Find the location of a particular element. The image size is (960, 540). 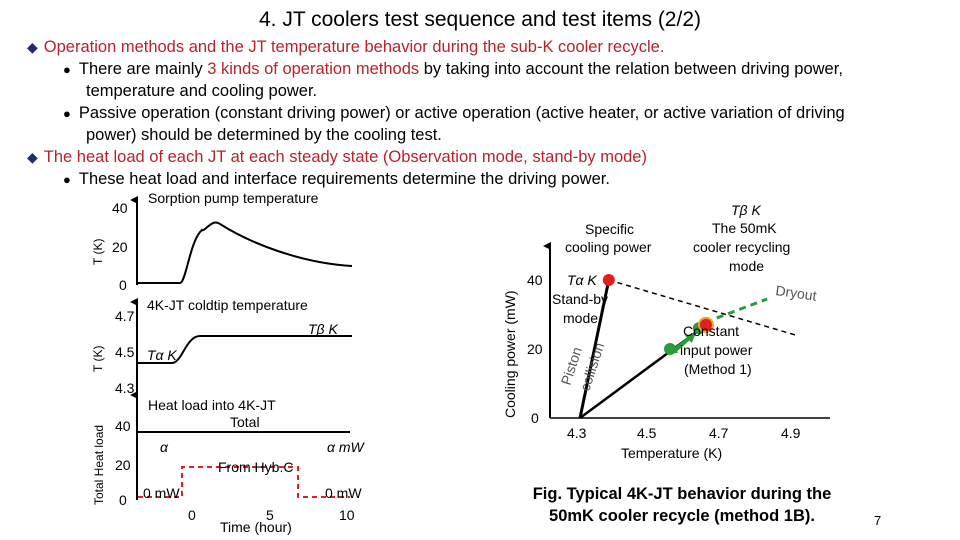

ann-tbeta: Tβ K is located at coordinates (746, 210).